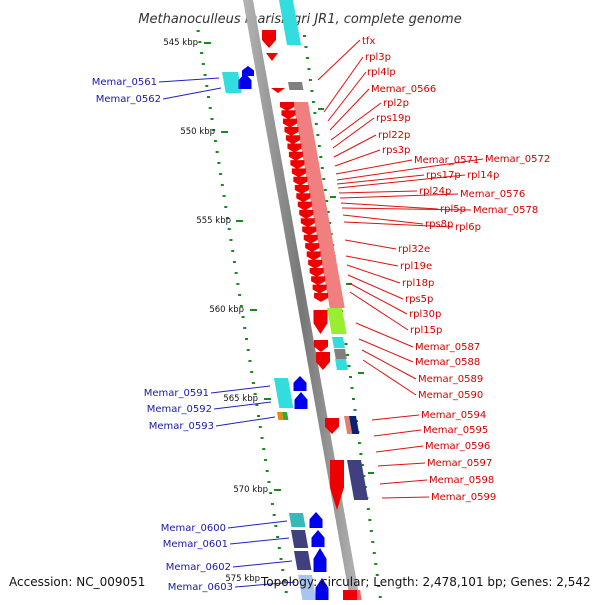 The width and height of the screenshot is (600, 605). What do you see at coordinates (180, 43) in the screenshot?
I see `tick-label-545: 545 kbp` at bounding box center [180, 43].